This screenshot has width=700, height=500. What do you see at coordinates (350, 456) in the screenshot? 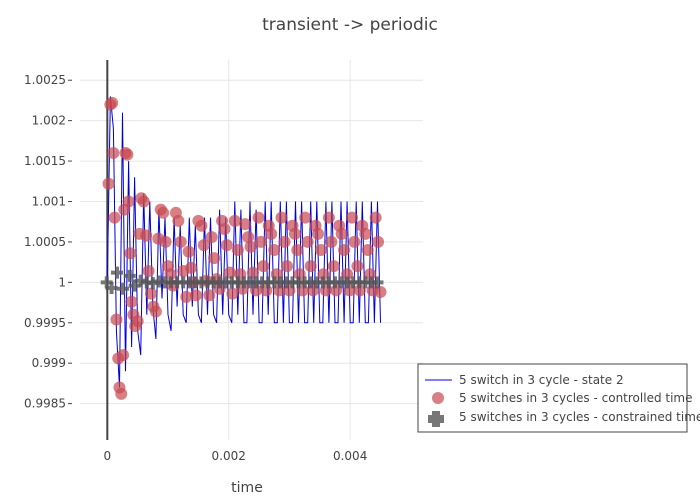
I see `x-tick-label: 0.004` at bounding box center [350, 456].